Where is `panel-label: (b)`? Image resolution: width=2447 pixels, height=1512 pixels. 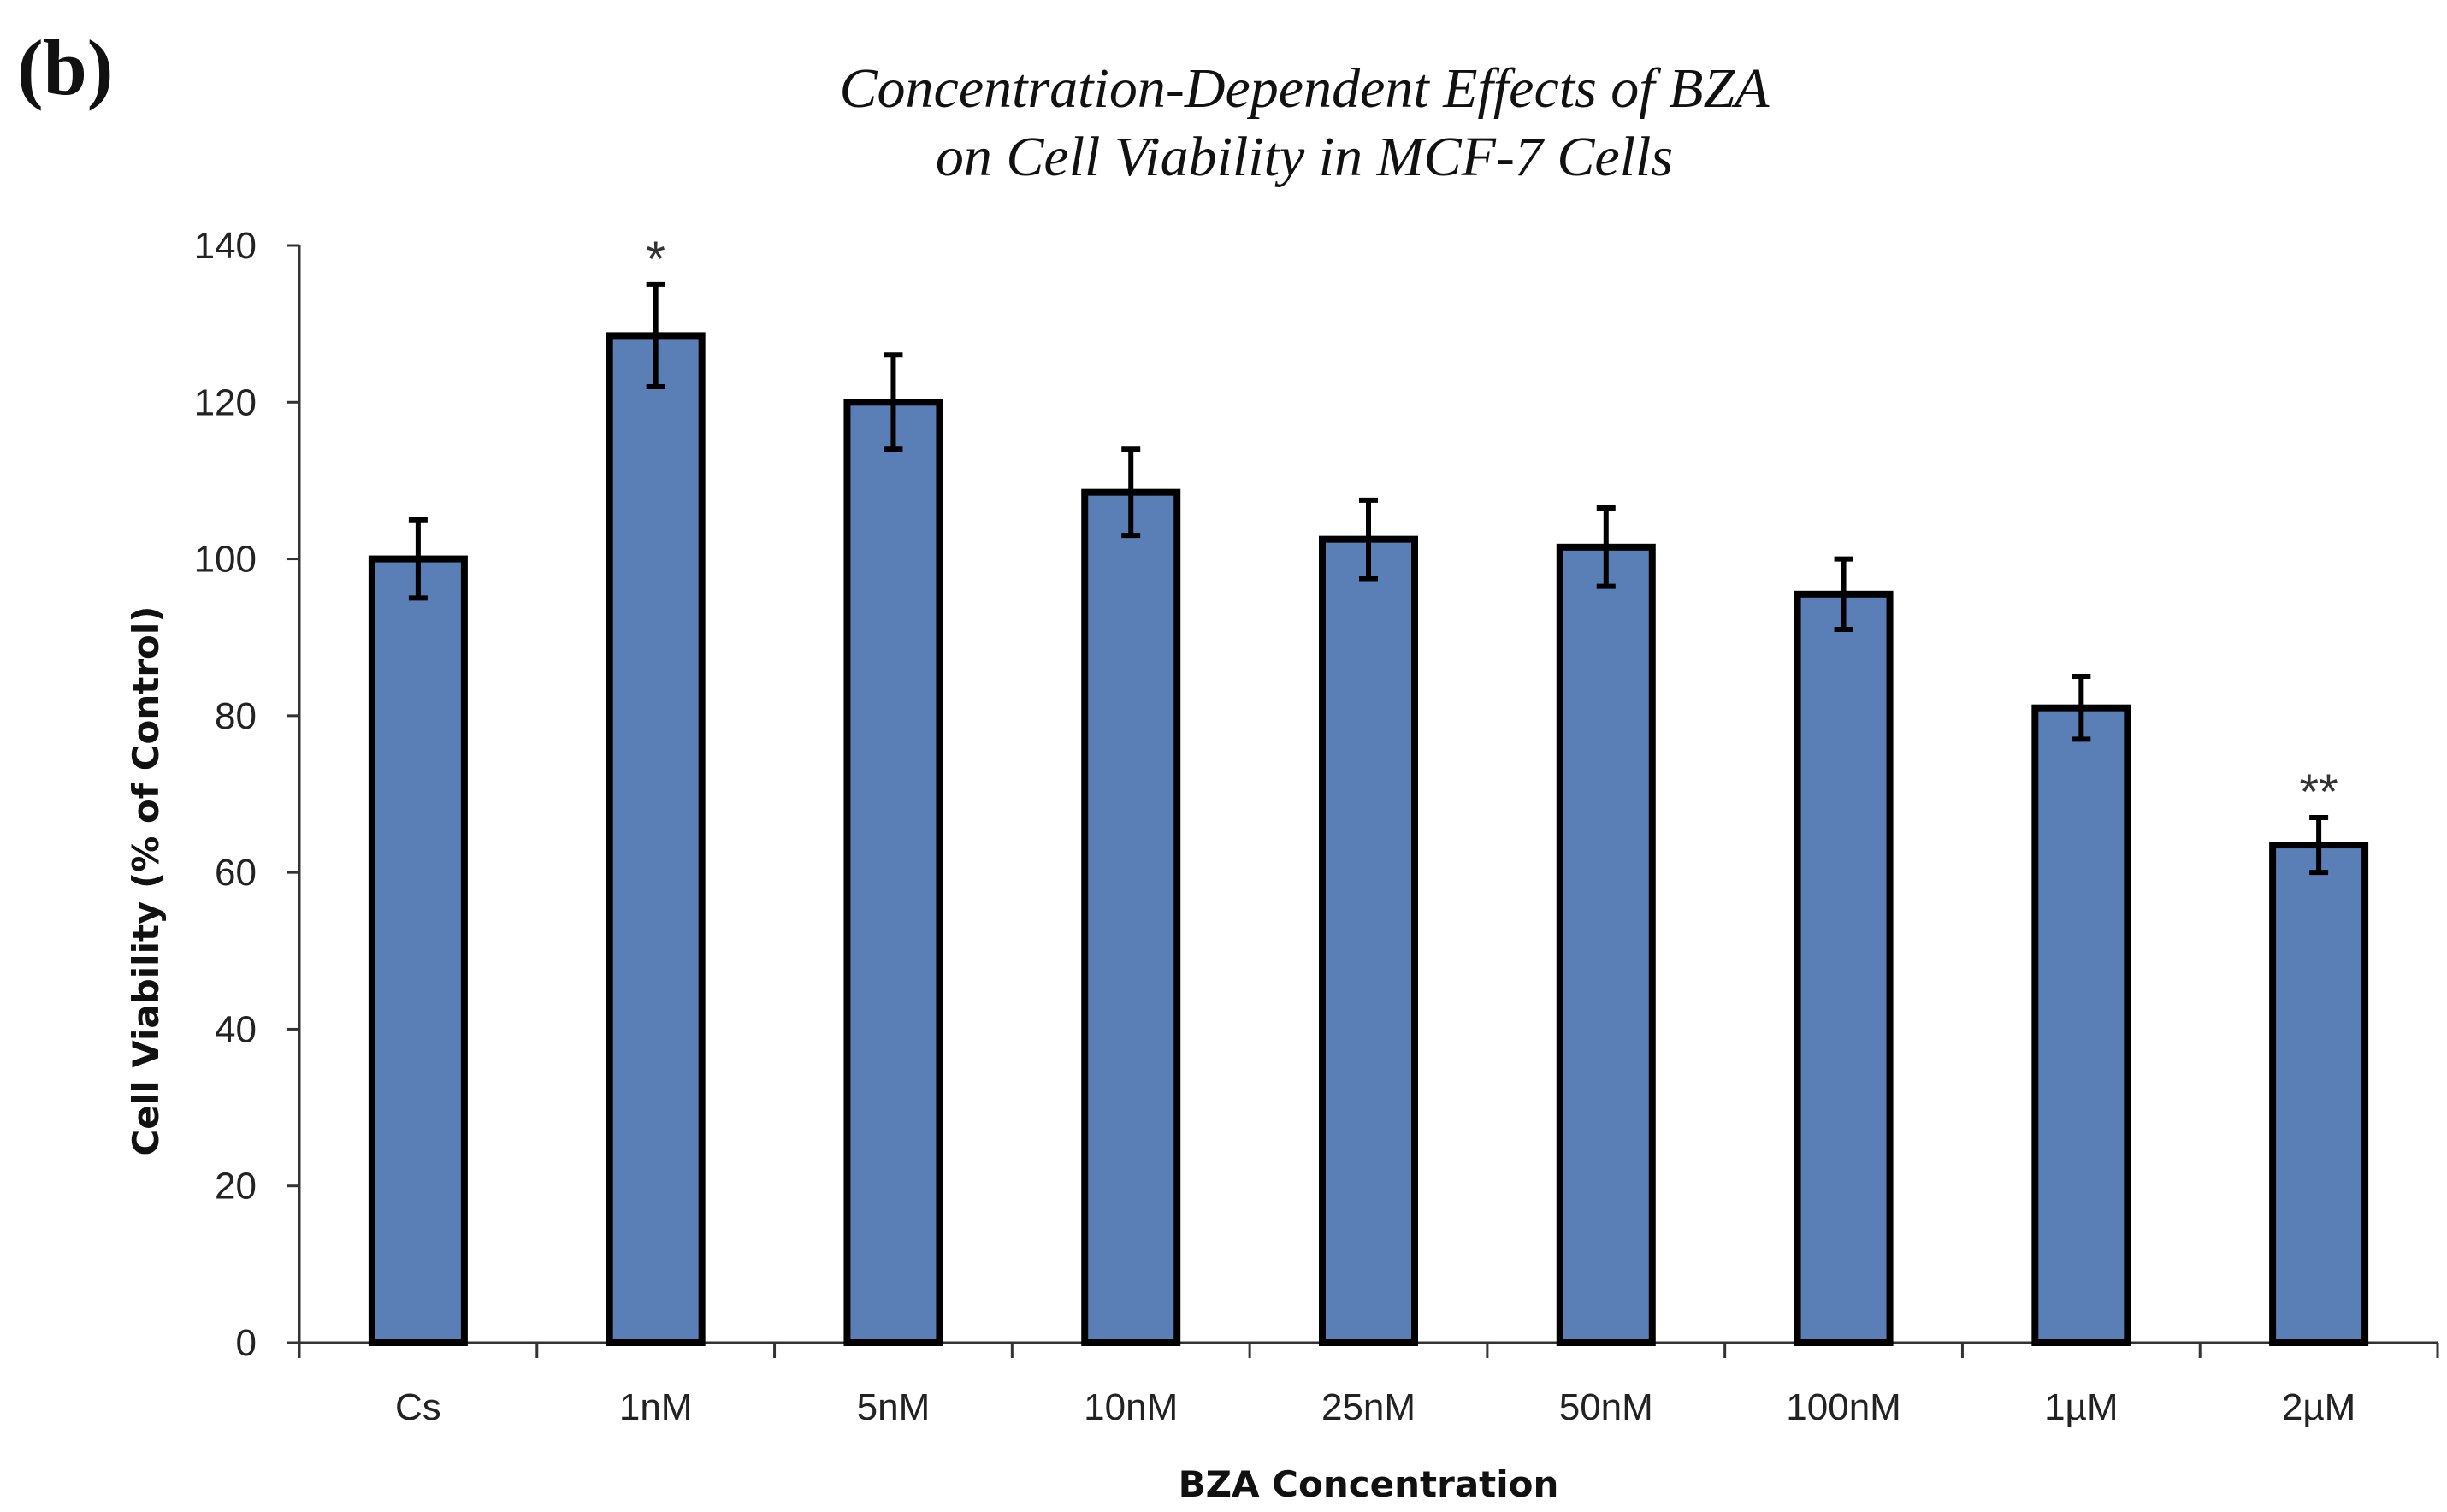 panel-label: (b) is located at coordinates (65, 67).